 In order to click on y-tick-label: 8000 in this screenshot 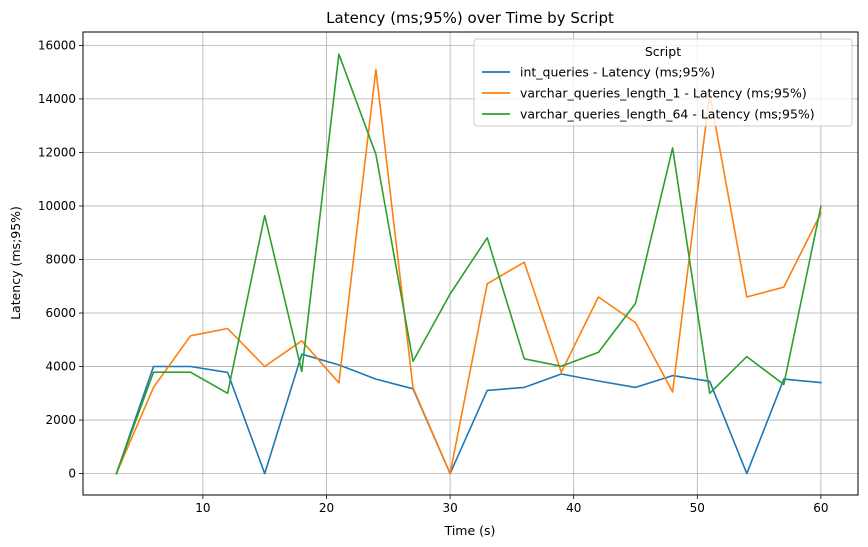, I will do `click(60, 259)`.